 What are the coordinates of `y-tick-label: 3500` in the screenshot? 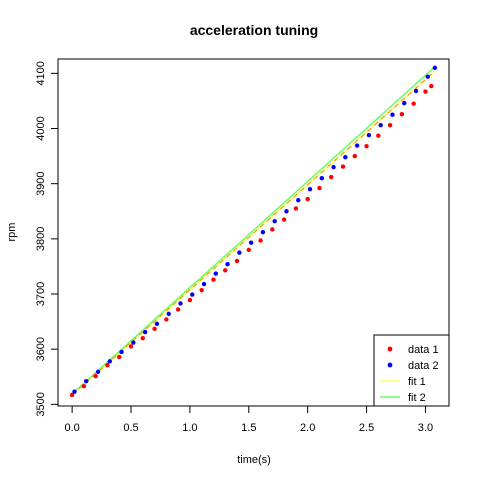 It's located at (41, 404).